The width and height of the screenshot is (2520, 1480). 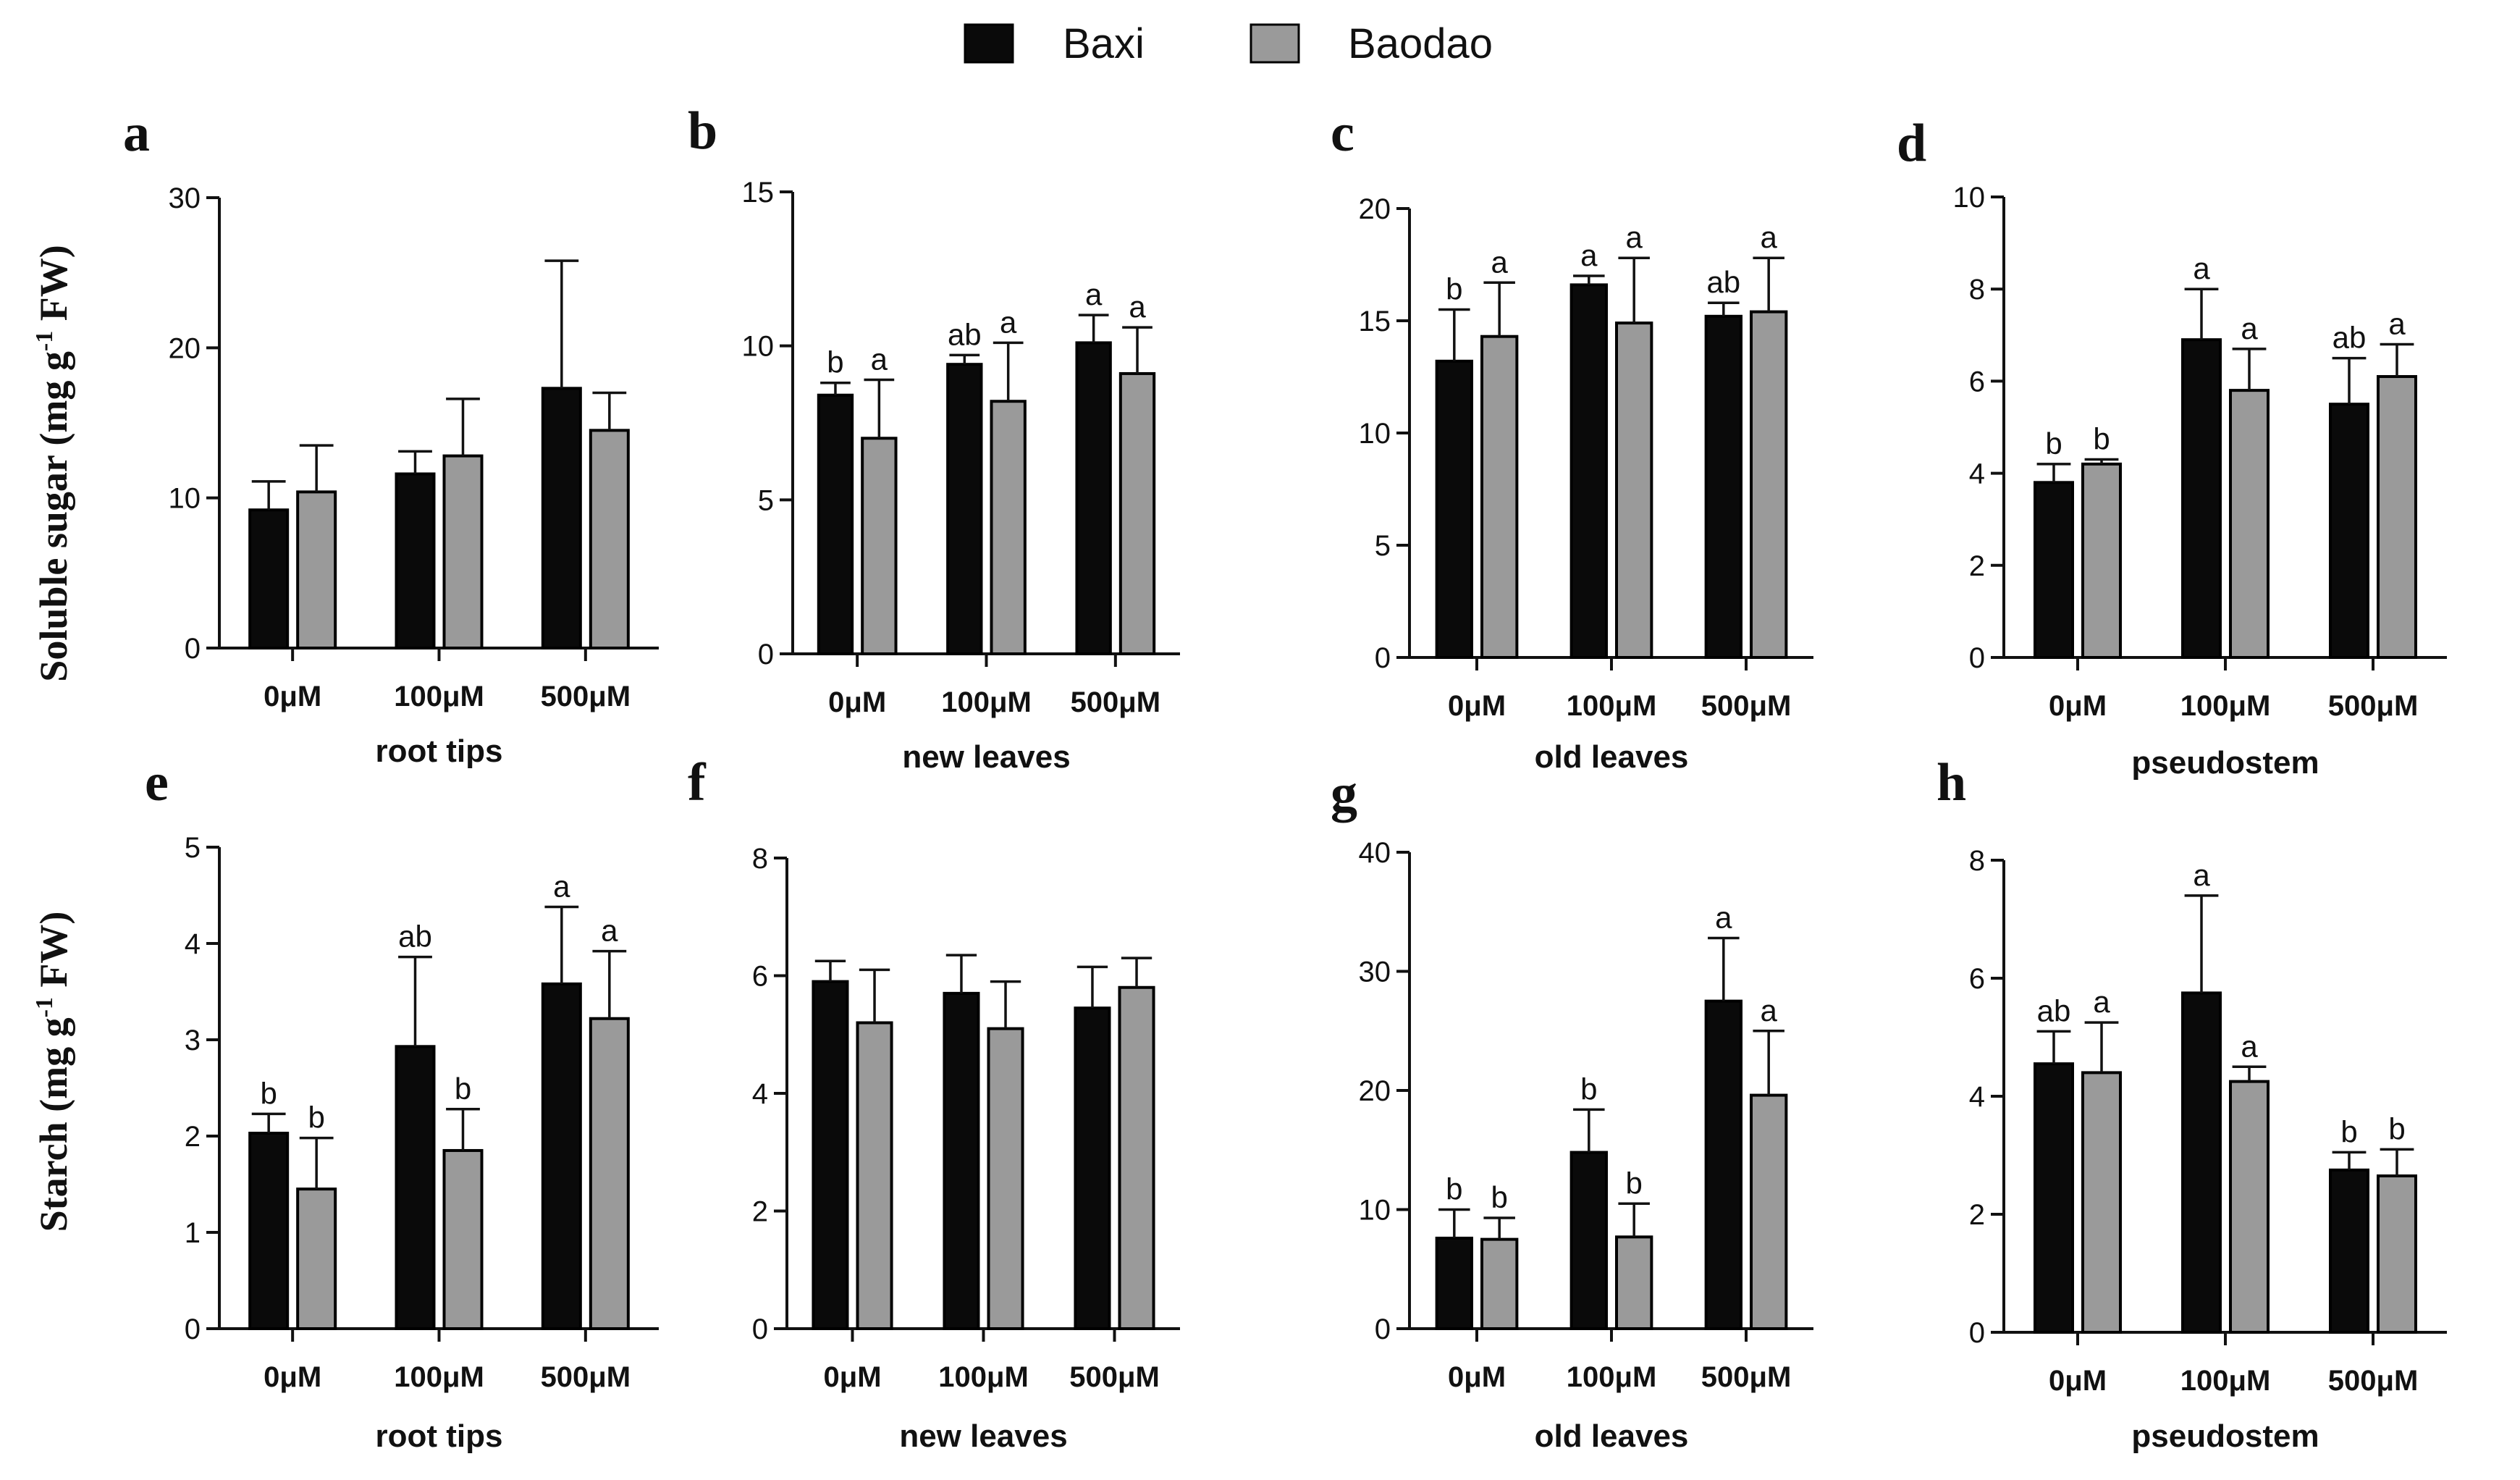 What do you see at coordinates (1951, 782) in the screenshot?
I see `panel-letter-h: h` at bounding box center [1951, 782].